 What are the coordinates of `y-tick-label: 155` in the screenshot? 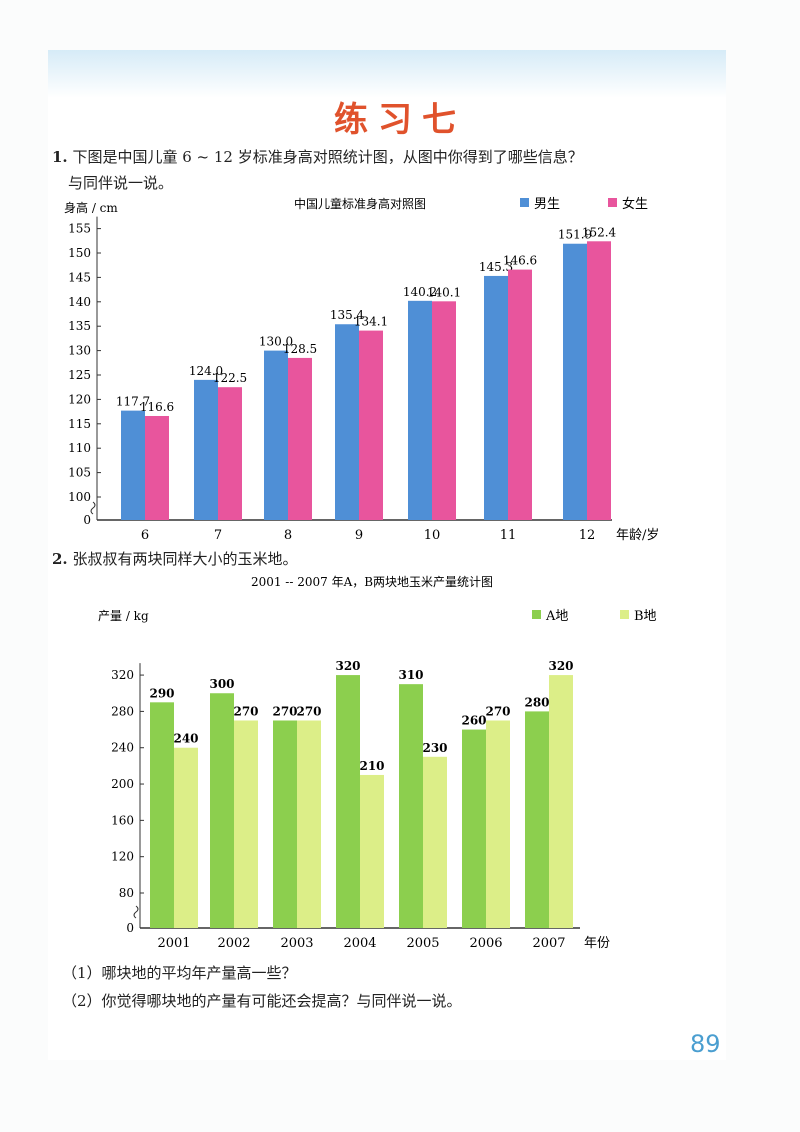 It's located at (79, 229).